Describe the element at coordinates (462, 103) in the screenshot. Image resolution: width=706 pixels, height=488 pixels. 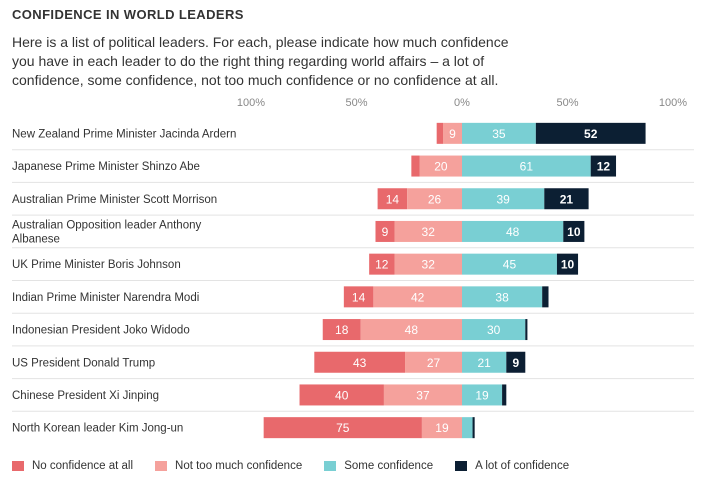
I see `axis-tick-label: 0%` at that location.